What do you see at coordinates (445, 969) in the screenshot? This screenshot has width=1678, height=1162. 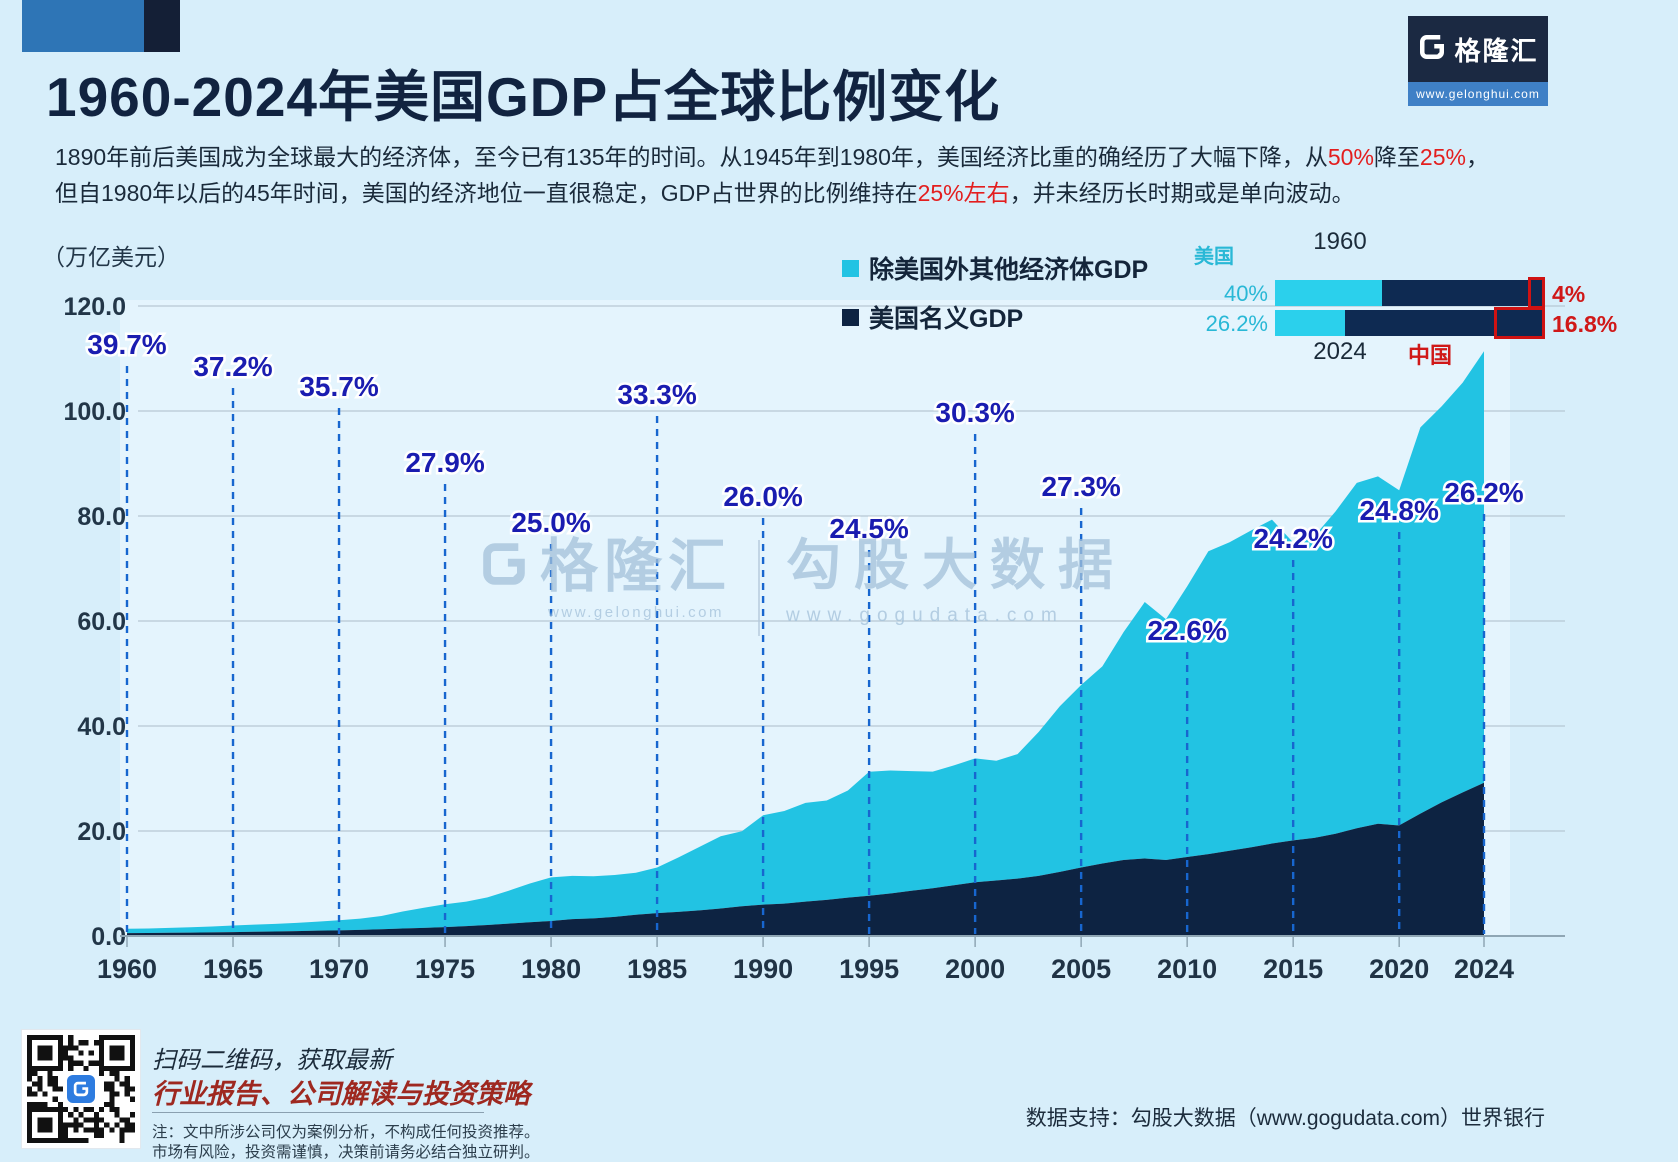 I see `x-tick-label: 1975` at bounding box center [445, 969].